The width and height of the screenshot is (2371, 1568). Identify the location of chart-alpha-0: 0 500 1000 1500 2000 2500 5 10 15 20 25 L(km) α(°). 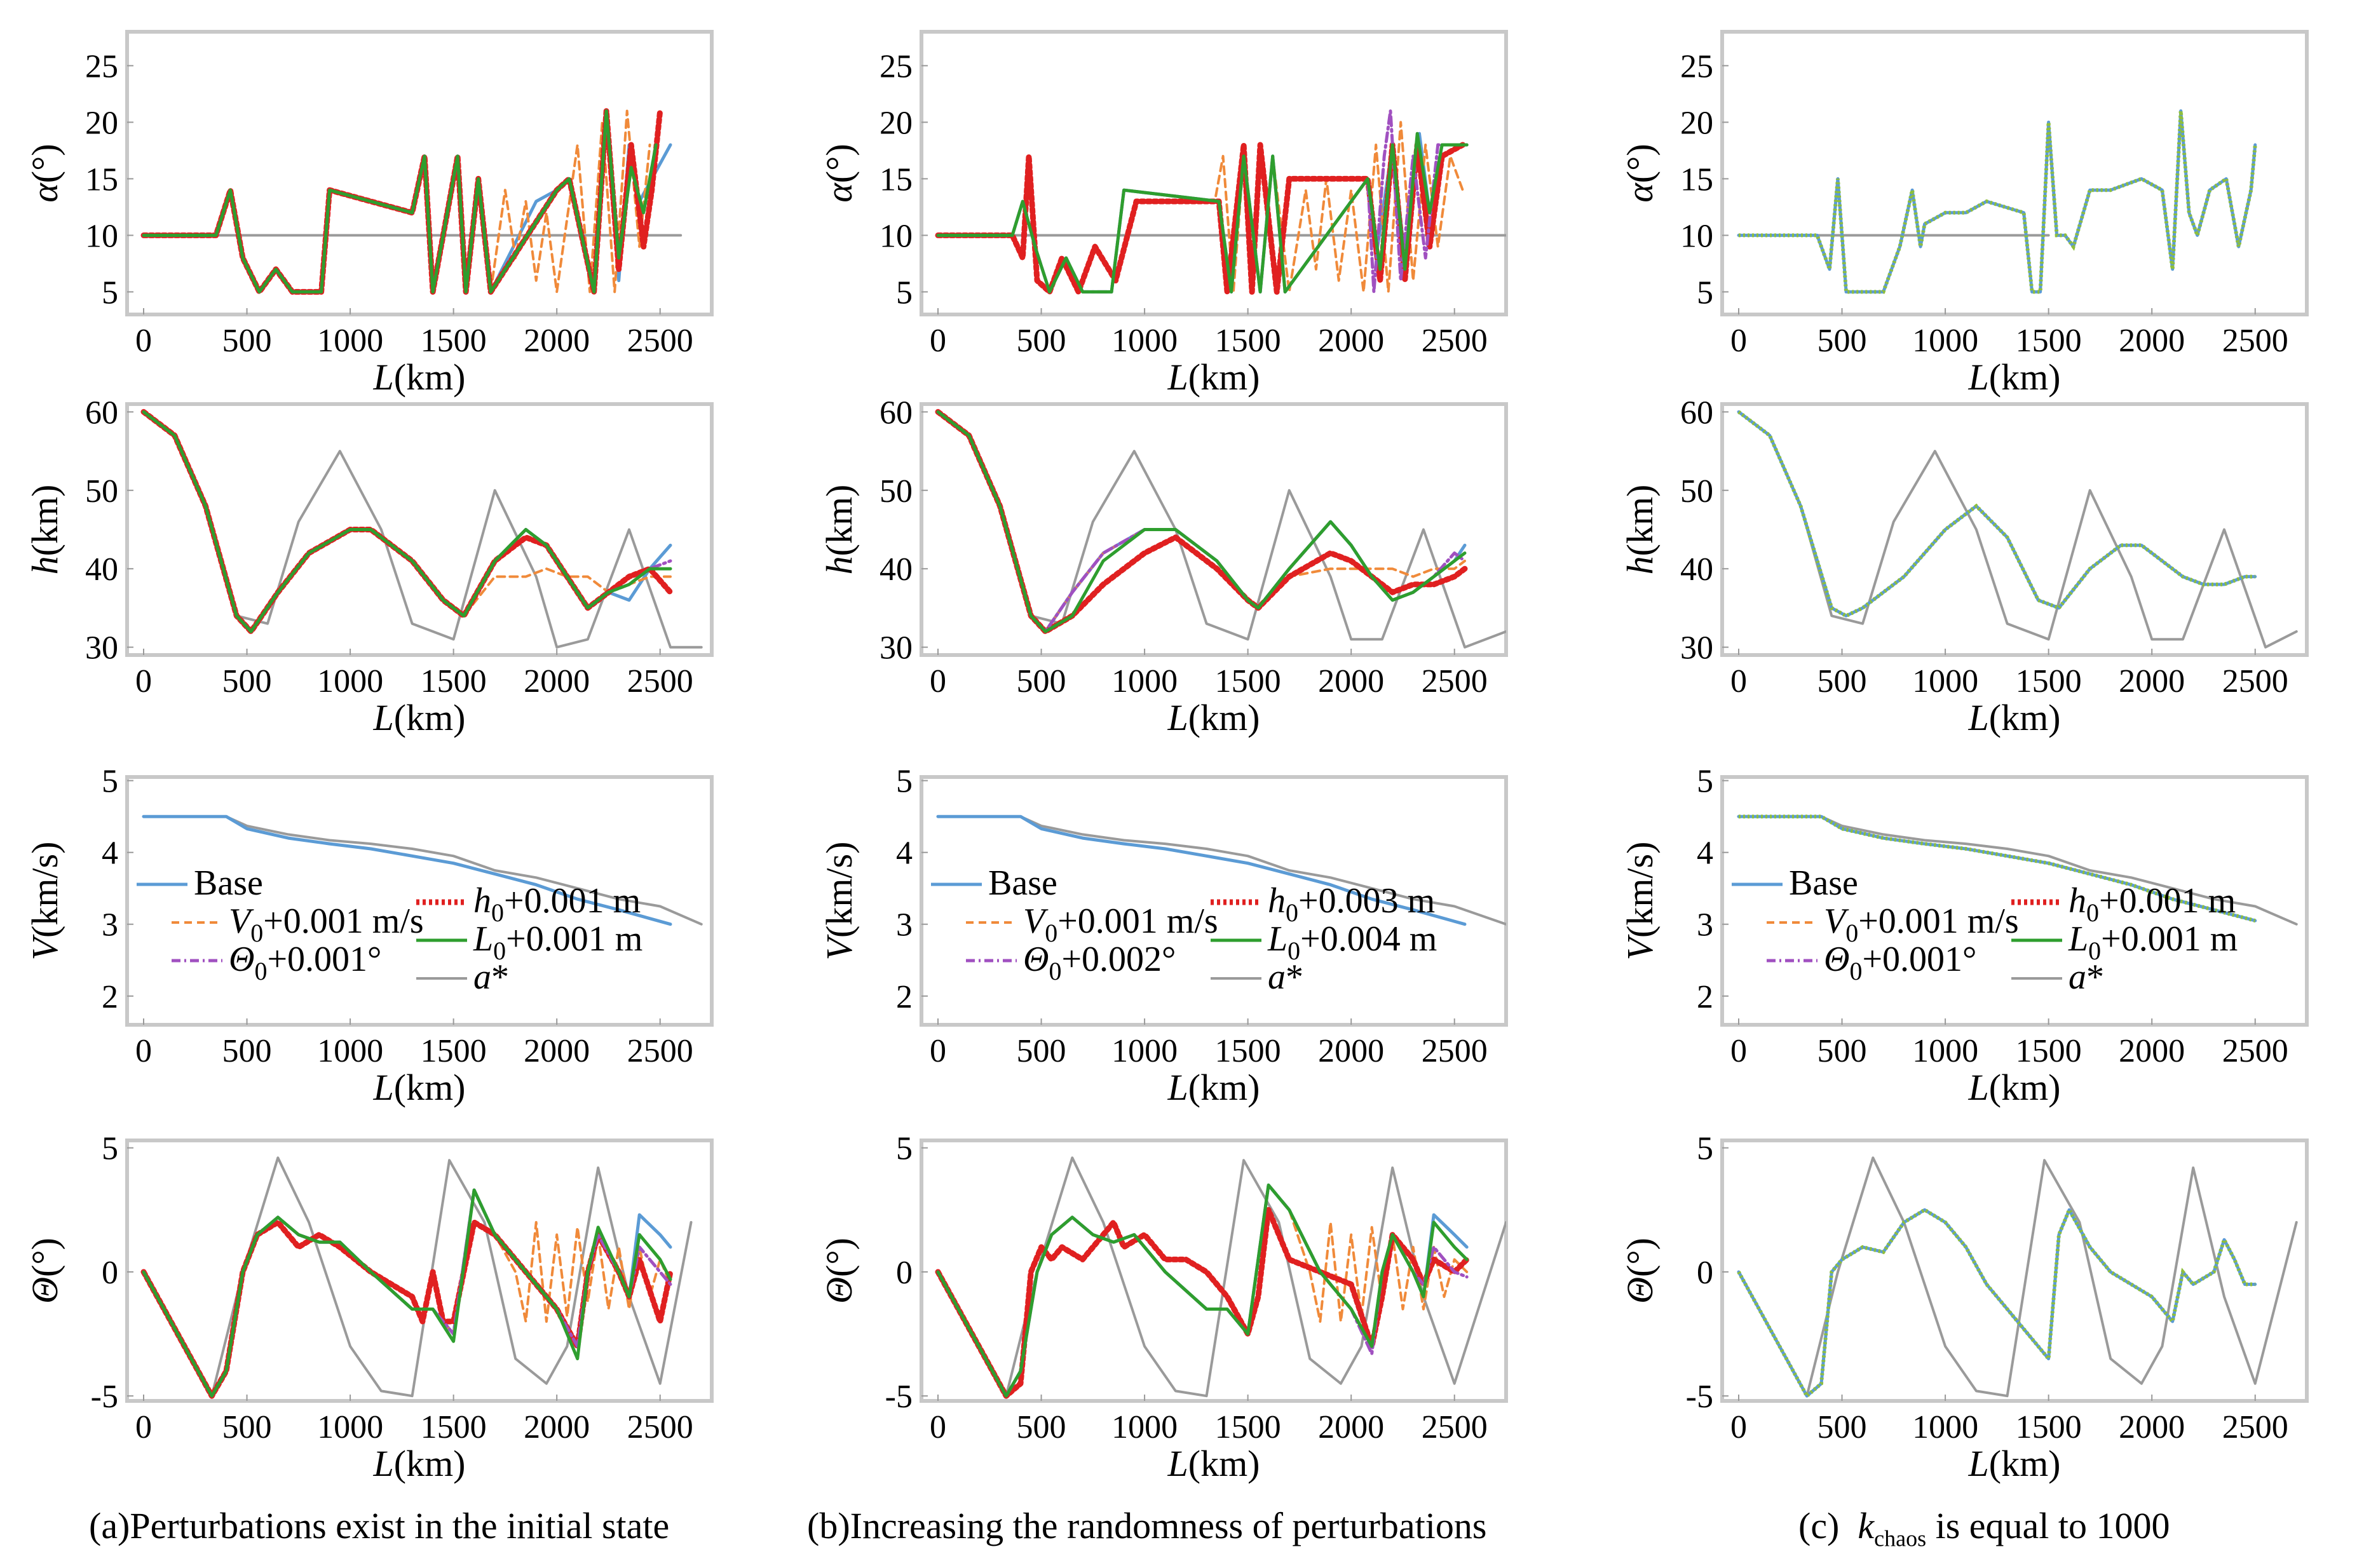
(369, 214).